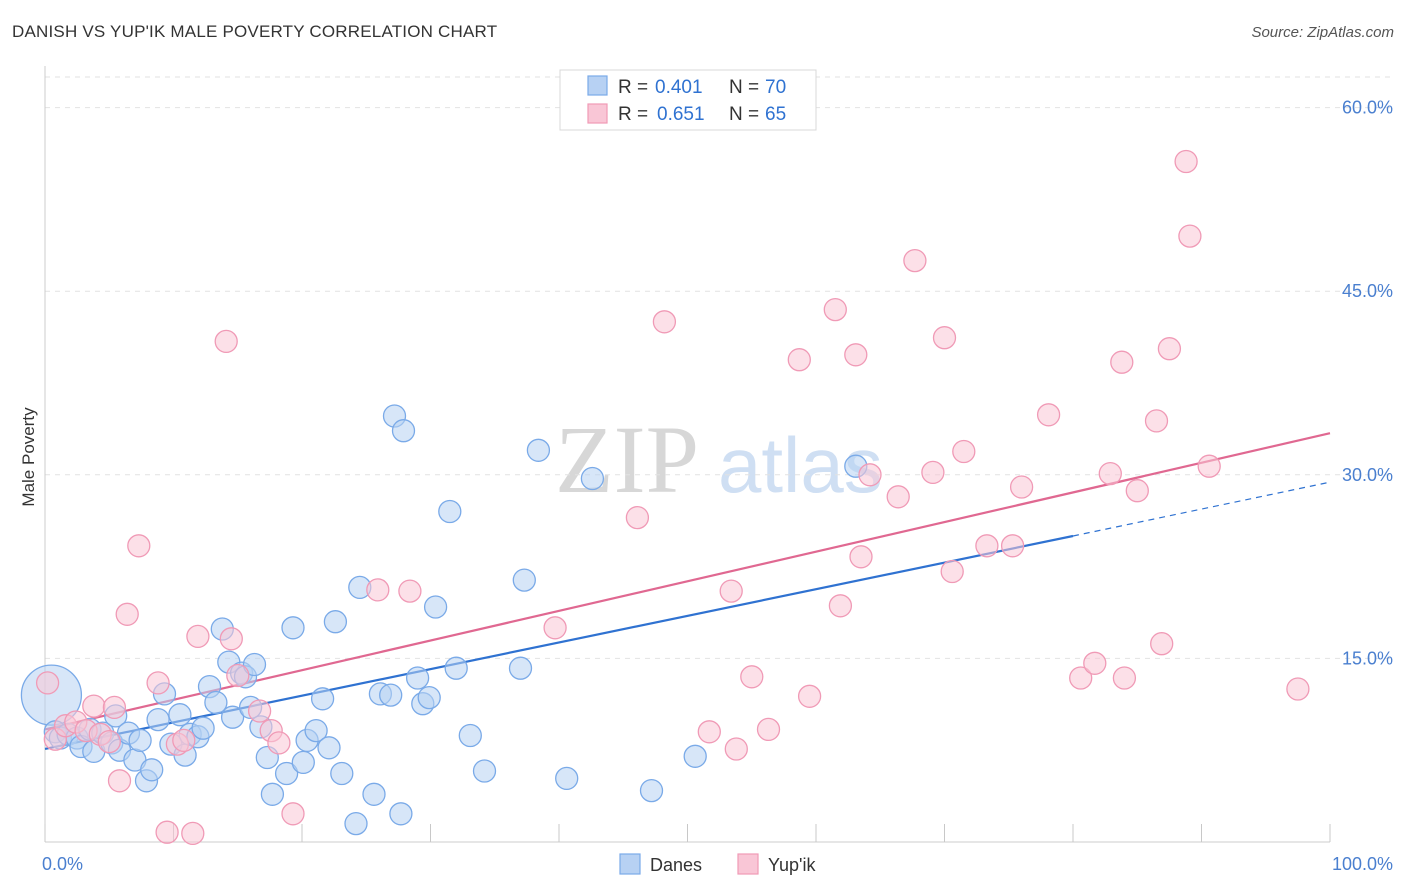 This screenshot has width=1406, height=892. Describe the element at coordinates (597, 85) in the screenshot. I see `legend-swatch-danes` at that location.